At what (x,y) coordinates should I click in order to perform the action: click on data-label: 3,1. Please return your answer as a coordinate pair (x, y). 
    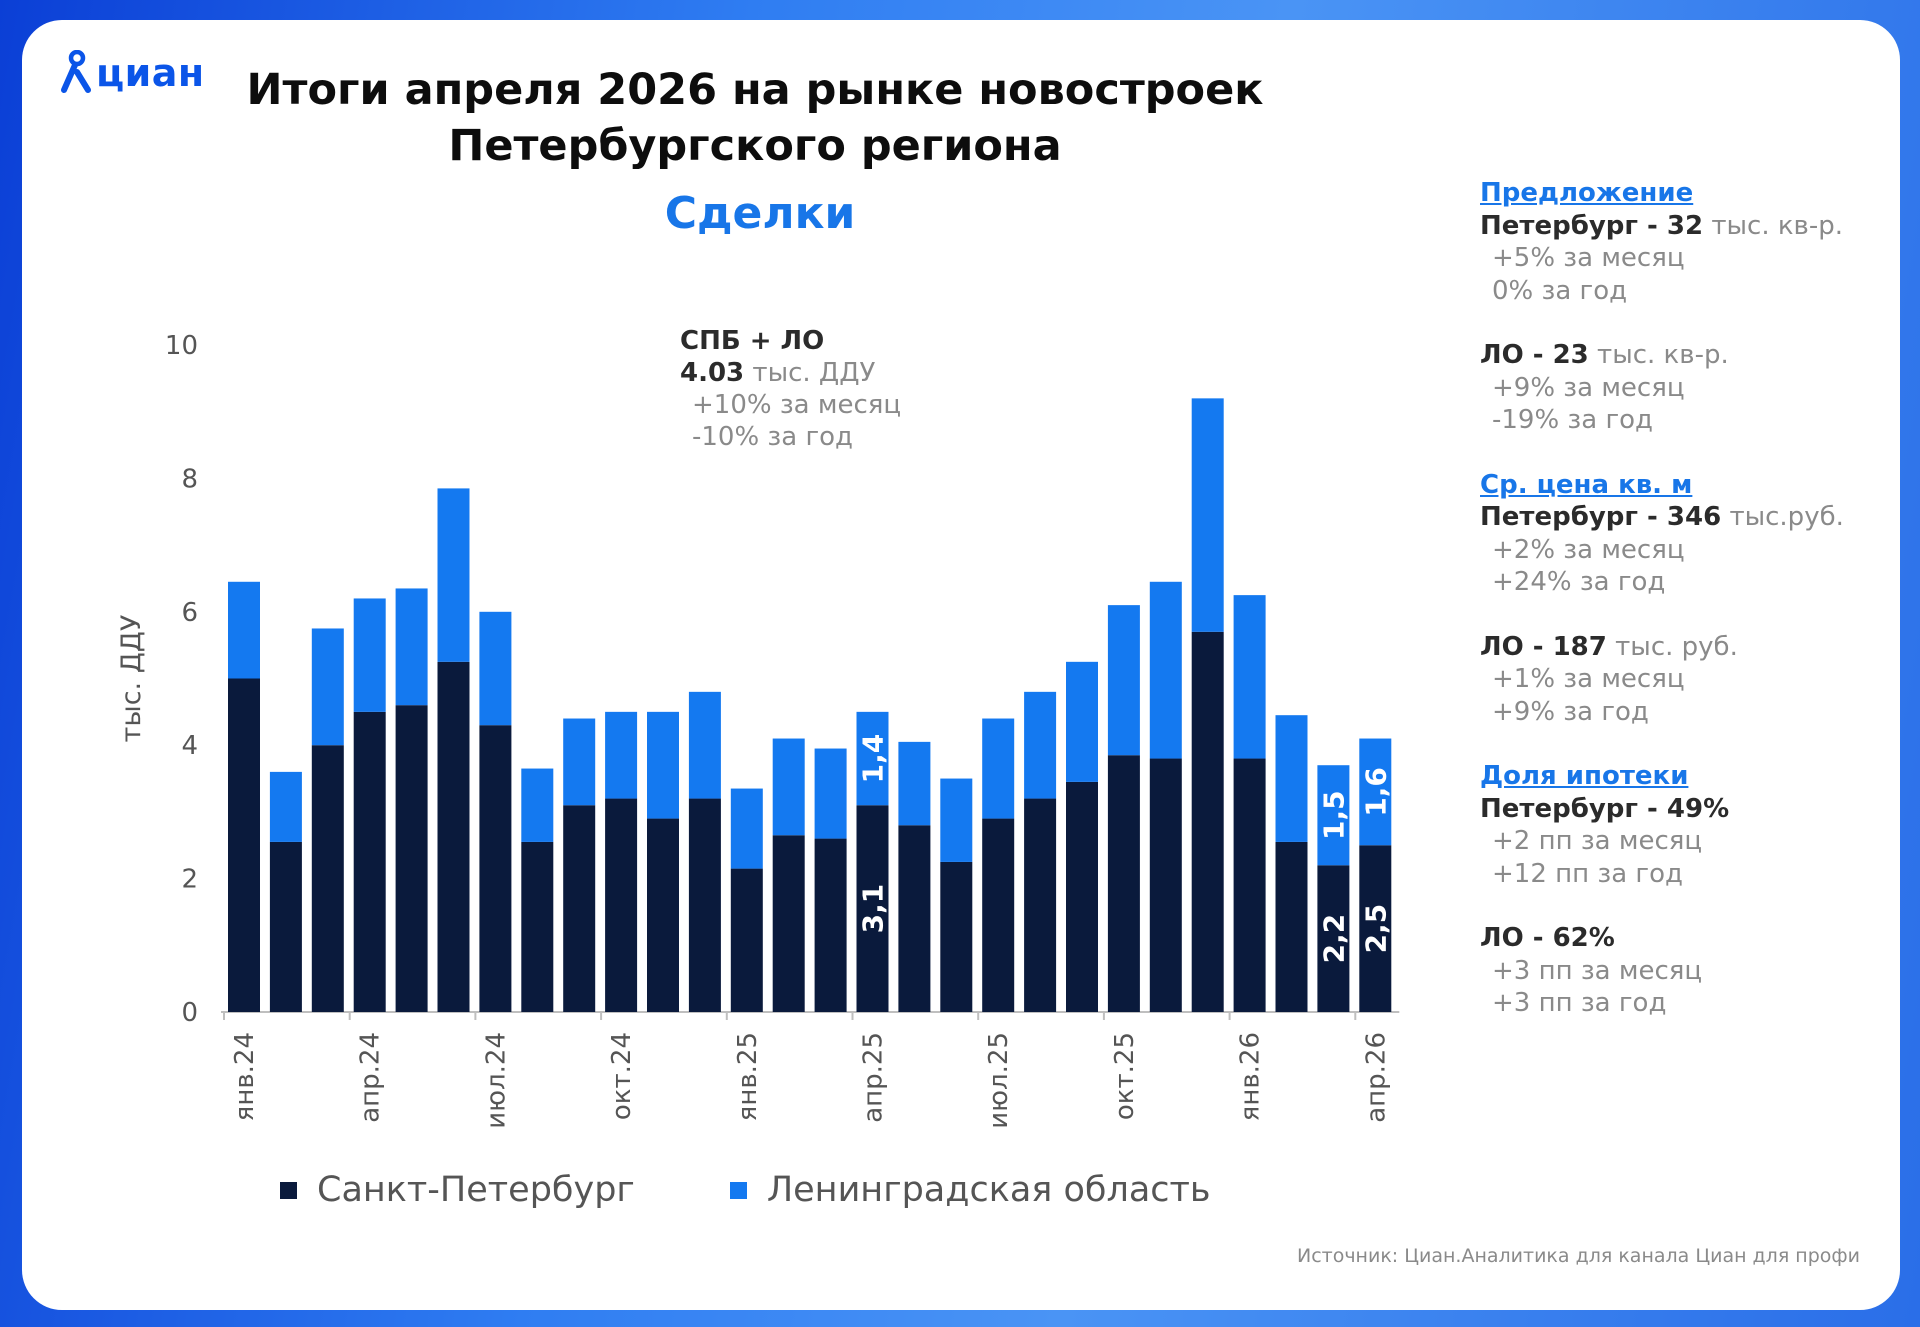
    Looking at the image, I should click on (873, 909).